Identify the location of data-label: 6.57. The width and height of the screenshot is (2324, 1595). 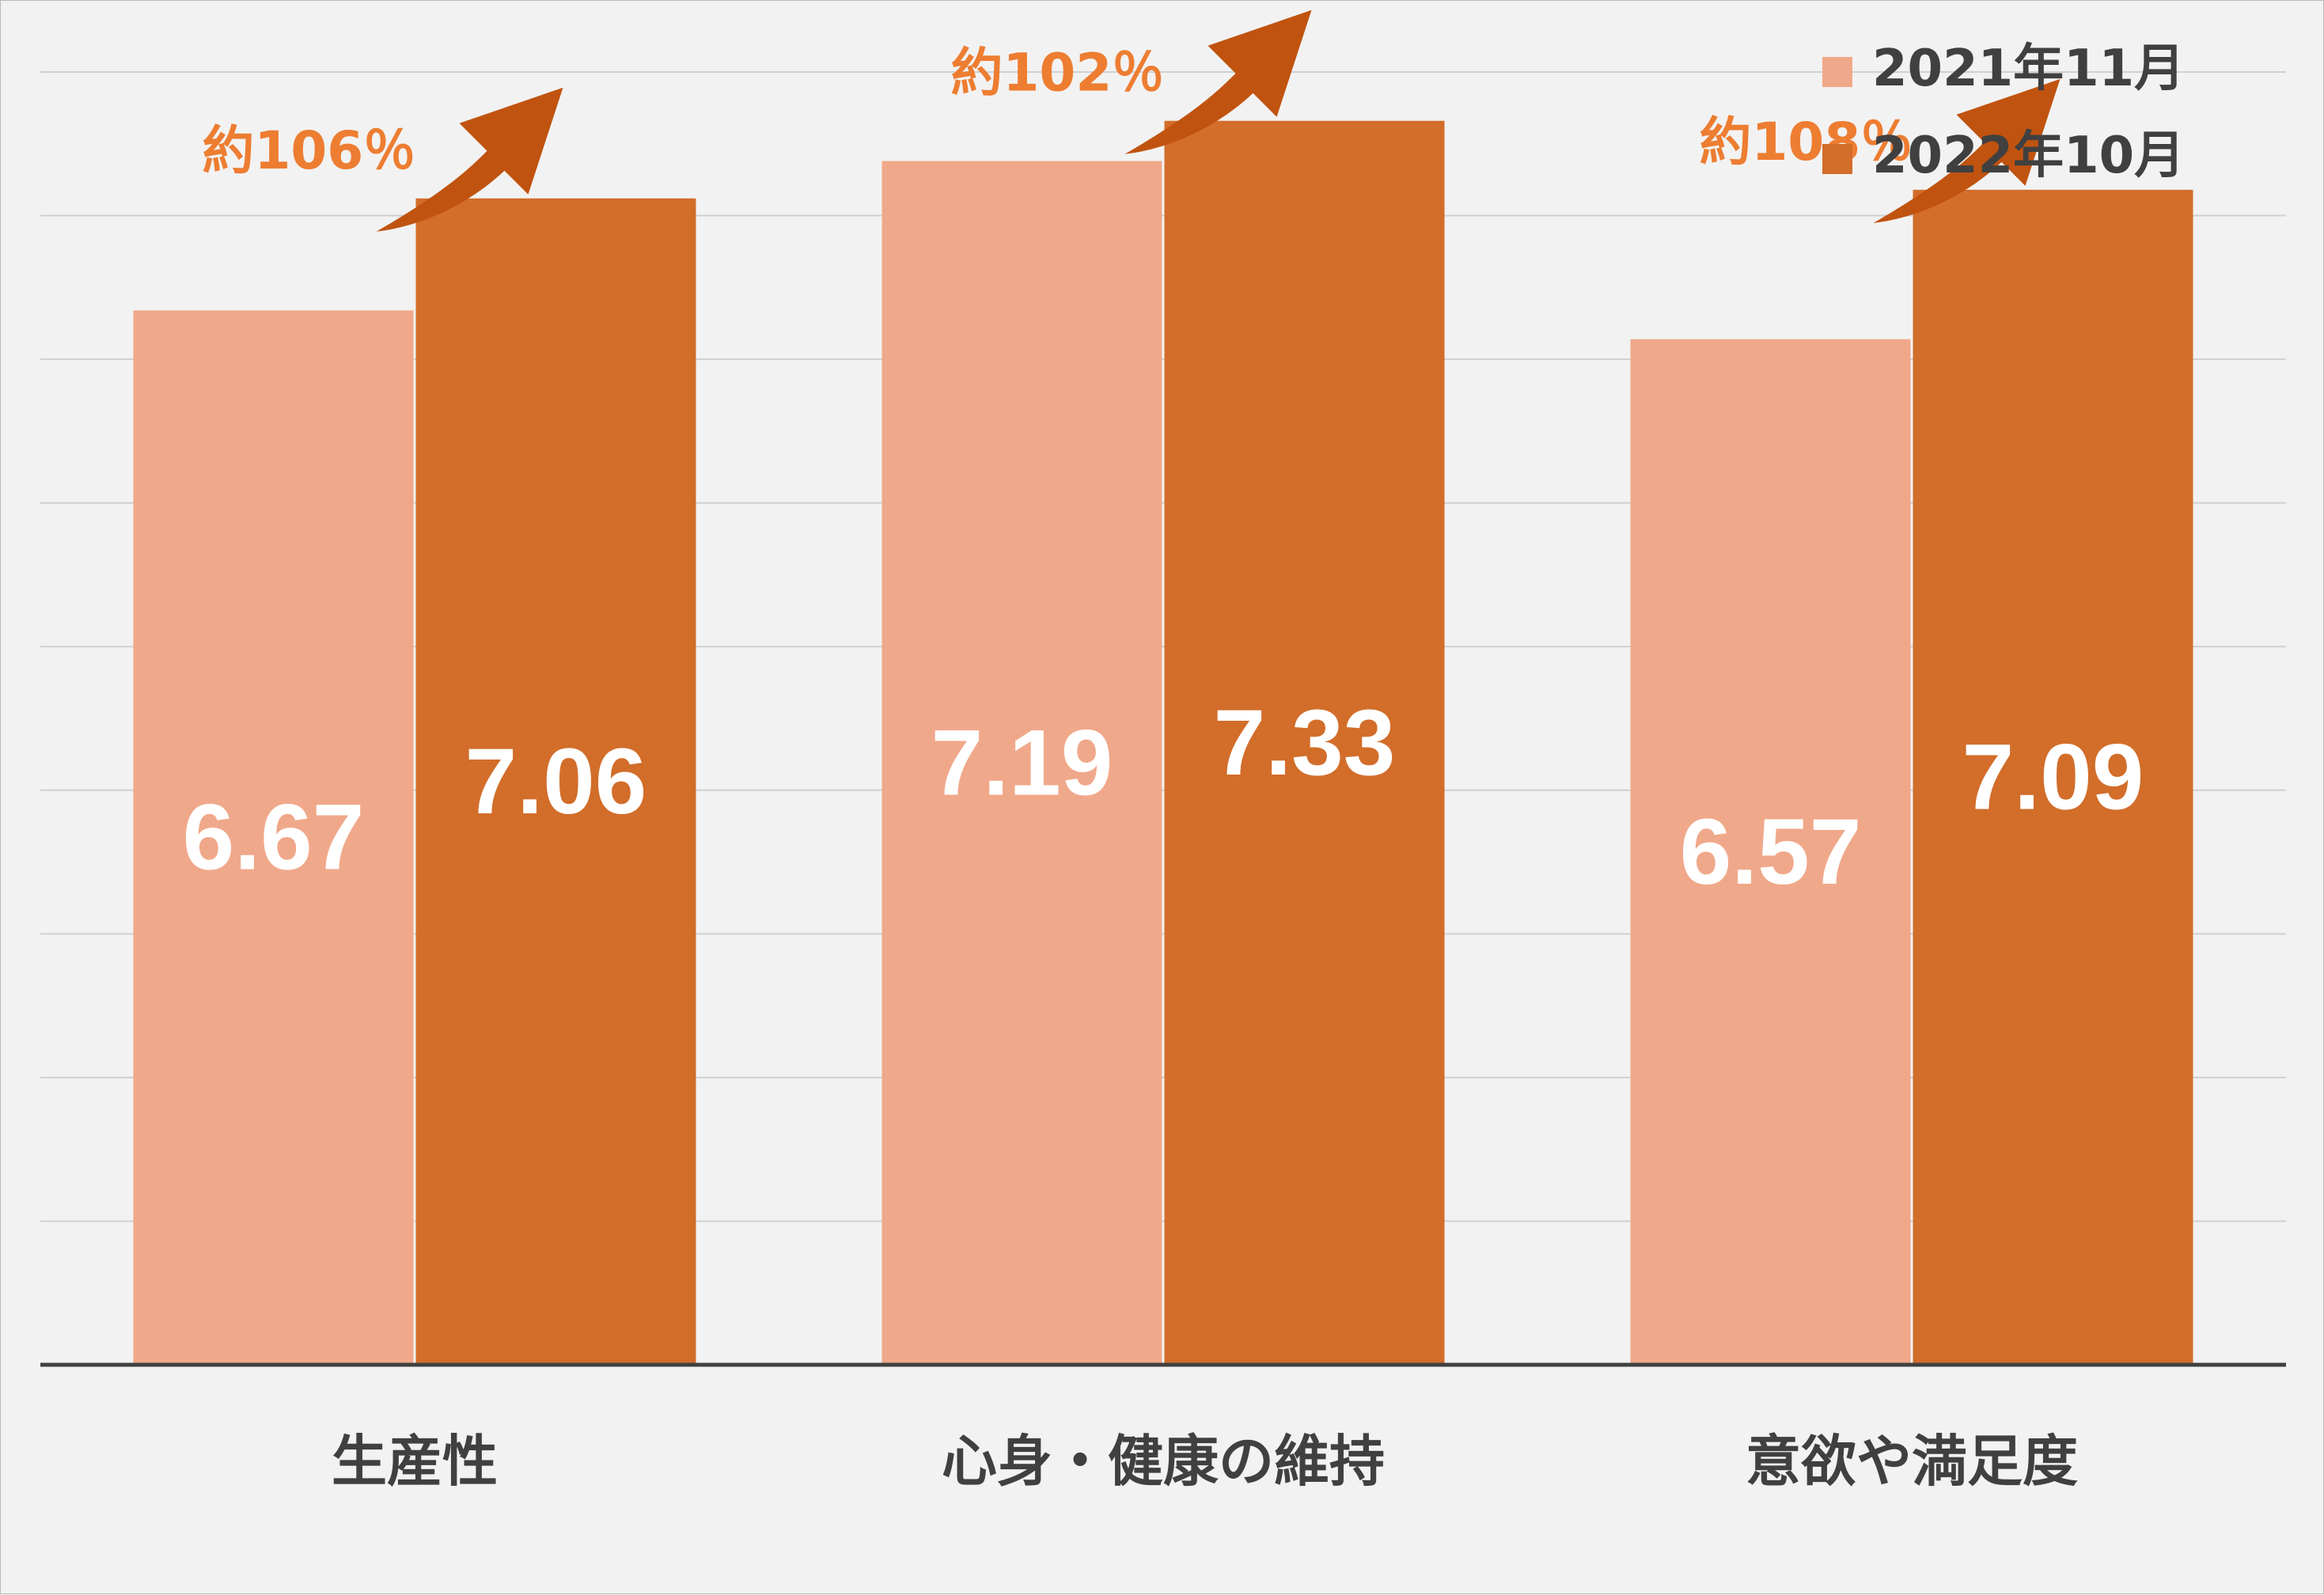
(1771, 852).